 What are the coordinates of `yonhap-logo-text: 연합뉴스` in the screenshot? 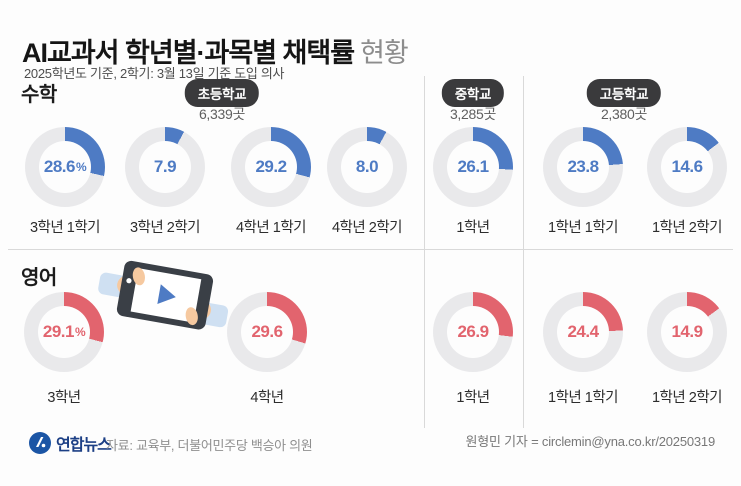 It's located at (84, 445).